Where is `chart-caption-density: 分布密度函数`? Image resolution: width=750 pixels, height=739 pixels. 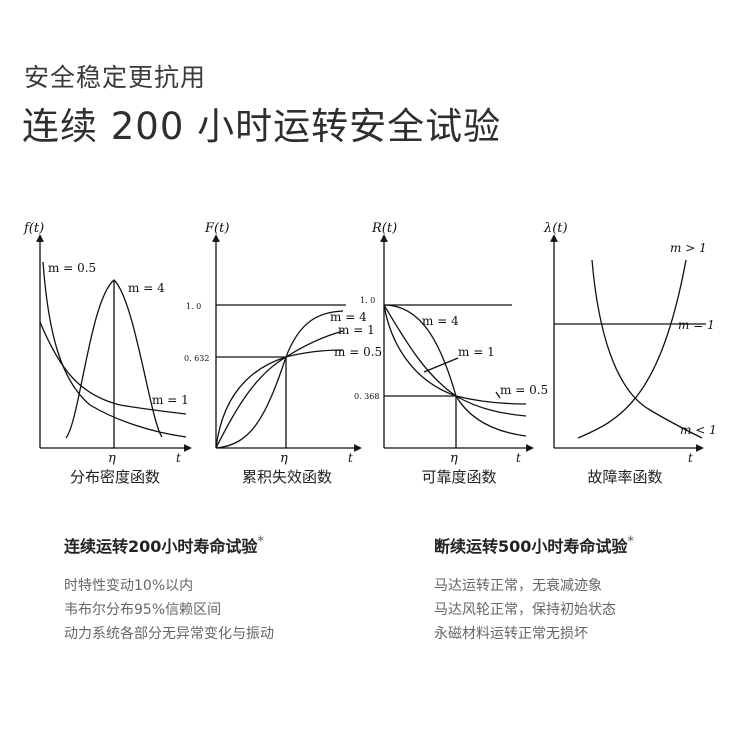 chart-caption-density: 分布密度函数 is located at coordinates (114, 477).